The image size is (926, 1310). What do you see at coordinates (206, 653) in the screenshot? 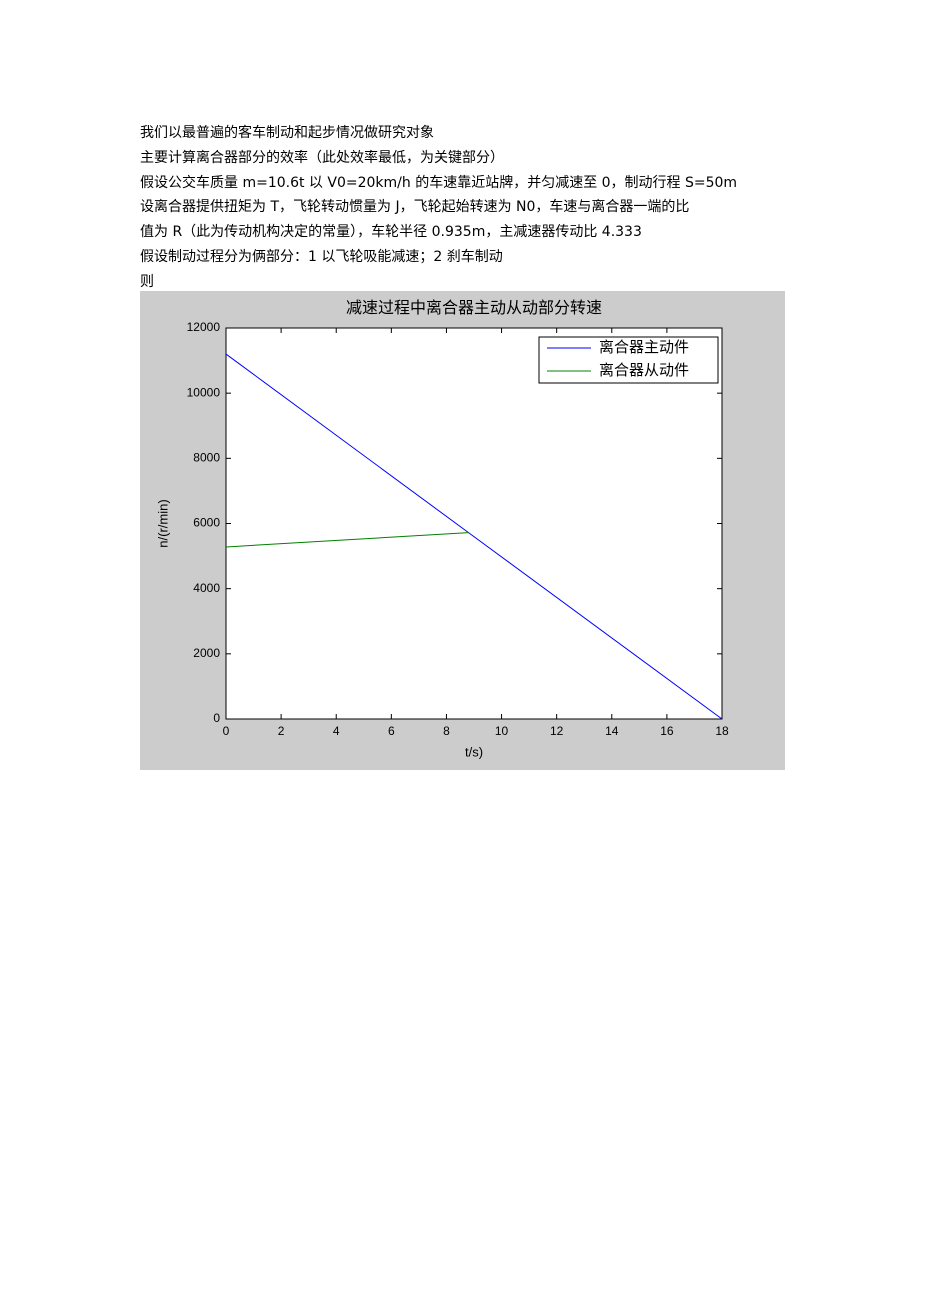
I see `y-tick-label: 2000` at bounding box center [206, 653].